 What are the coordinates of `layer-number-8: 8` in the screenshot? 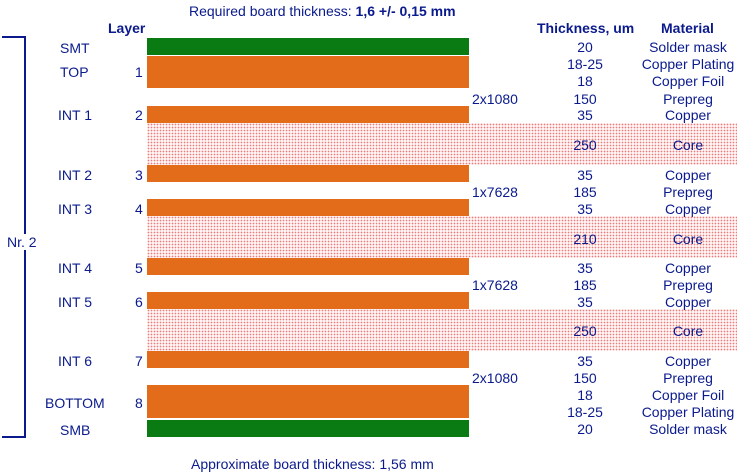 It's located at (139, 403).